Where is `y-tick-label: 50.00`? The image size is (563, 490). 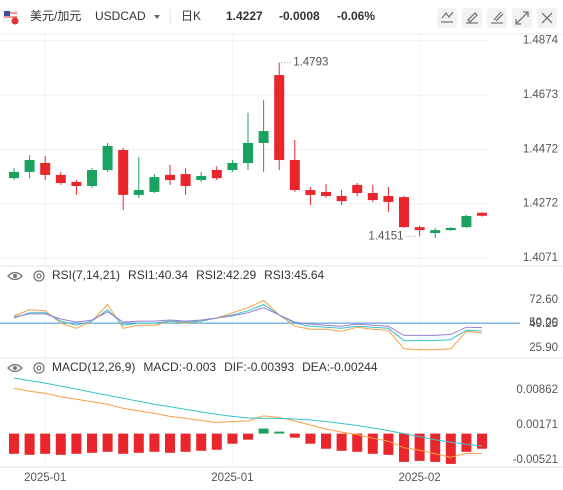 y-tick-label: 50.00 is located at coordinates (543, 323).